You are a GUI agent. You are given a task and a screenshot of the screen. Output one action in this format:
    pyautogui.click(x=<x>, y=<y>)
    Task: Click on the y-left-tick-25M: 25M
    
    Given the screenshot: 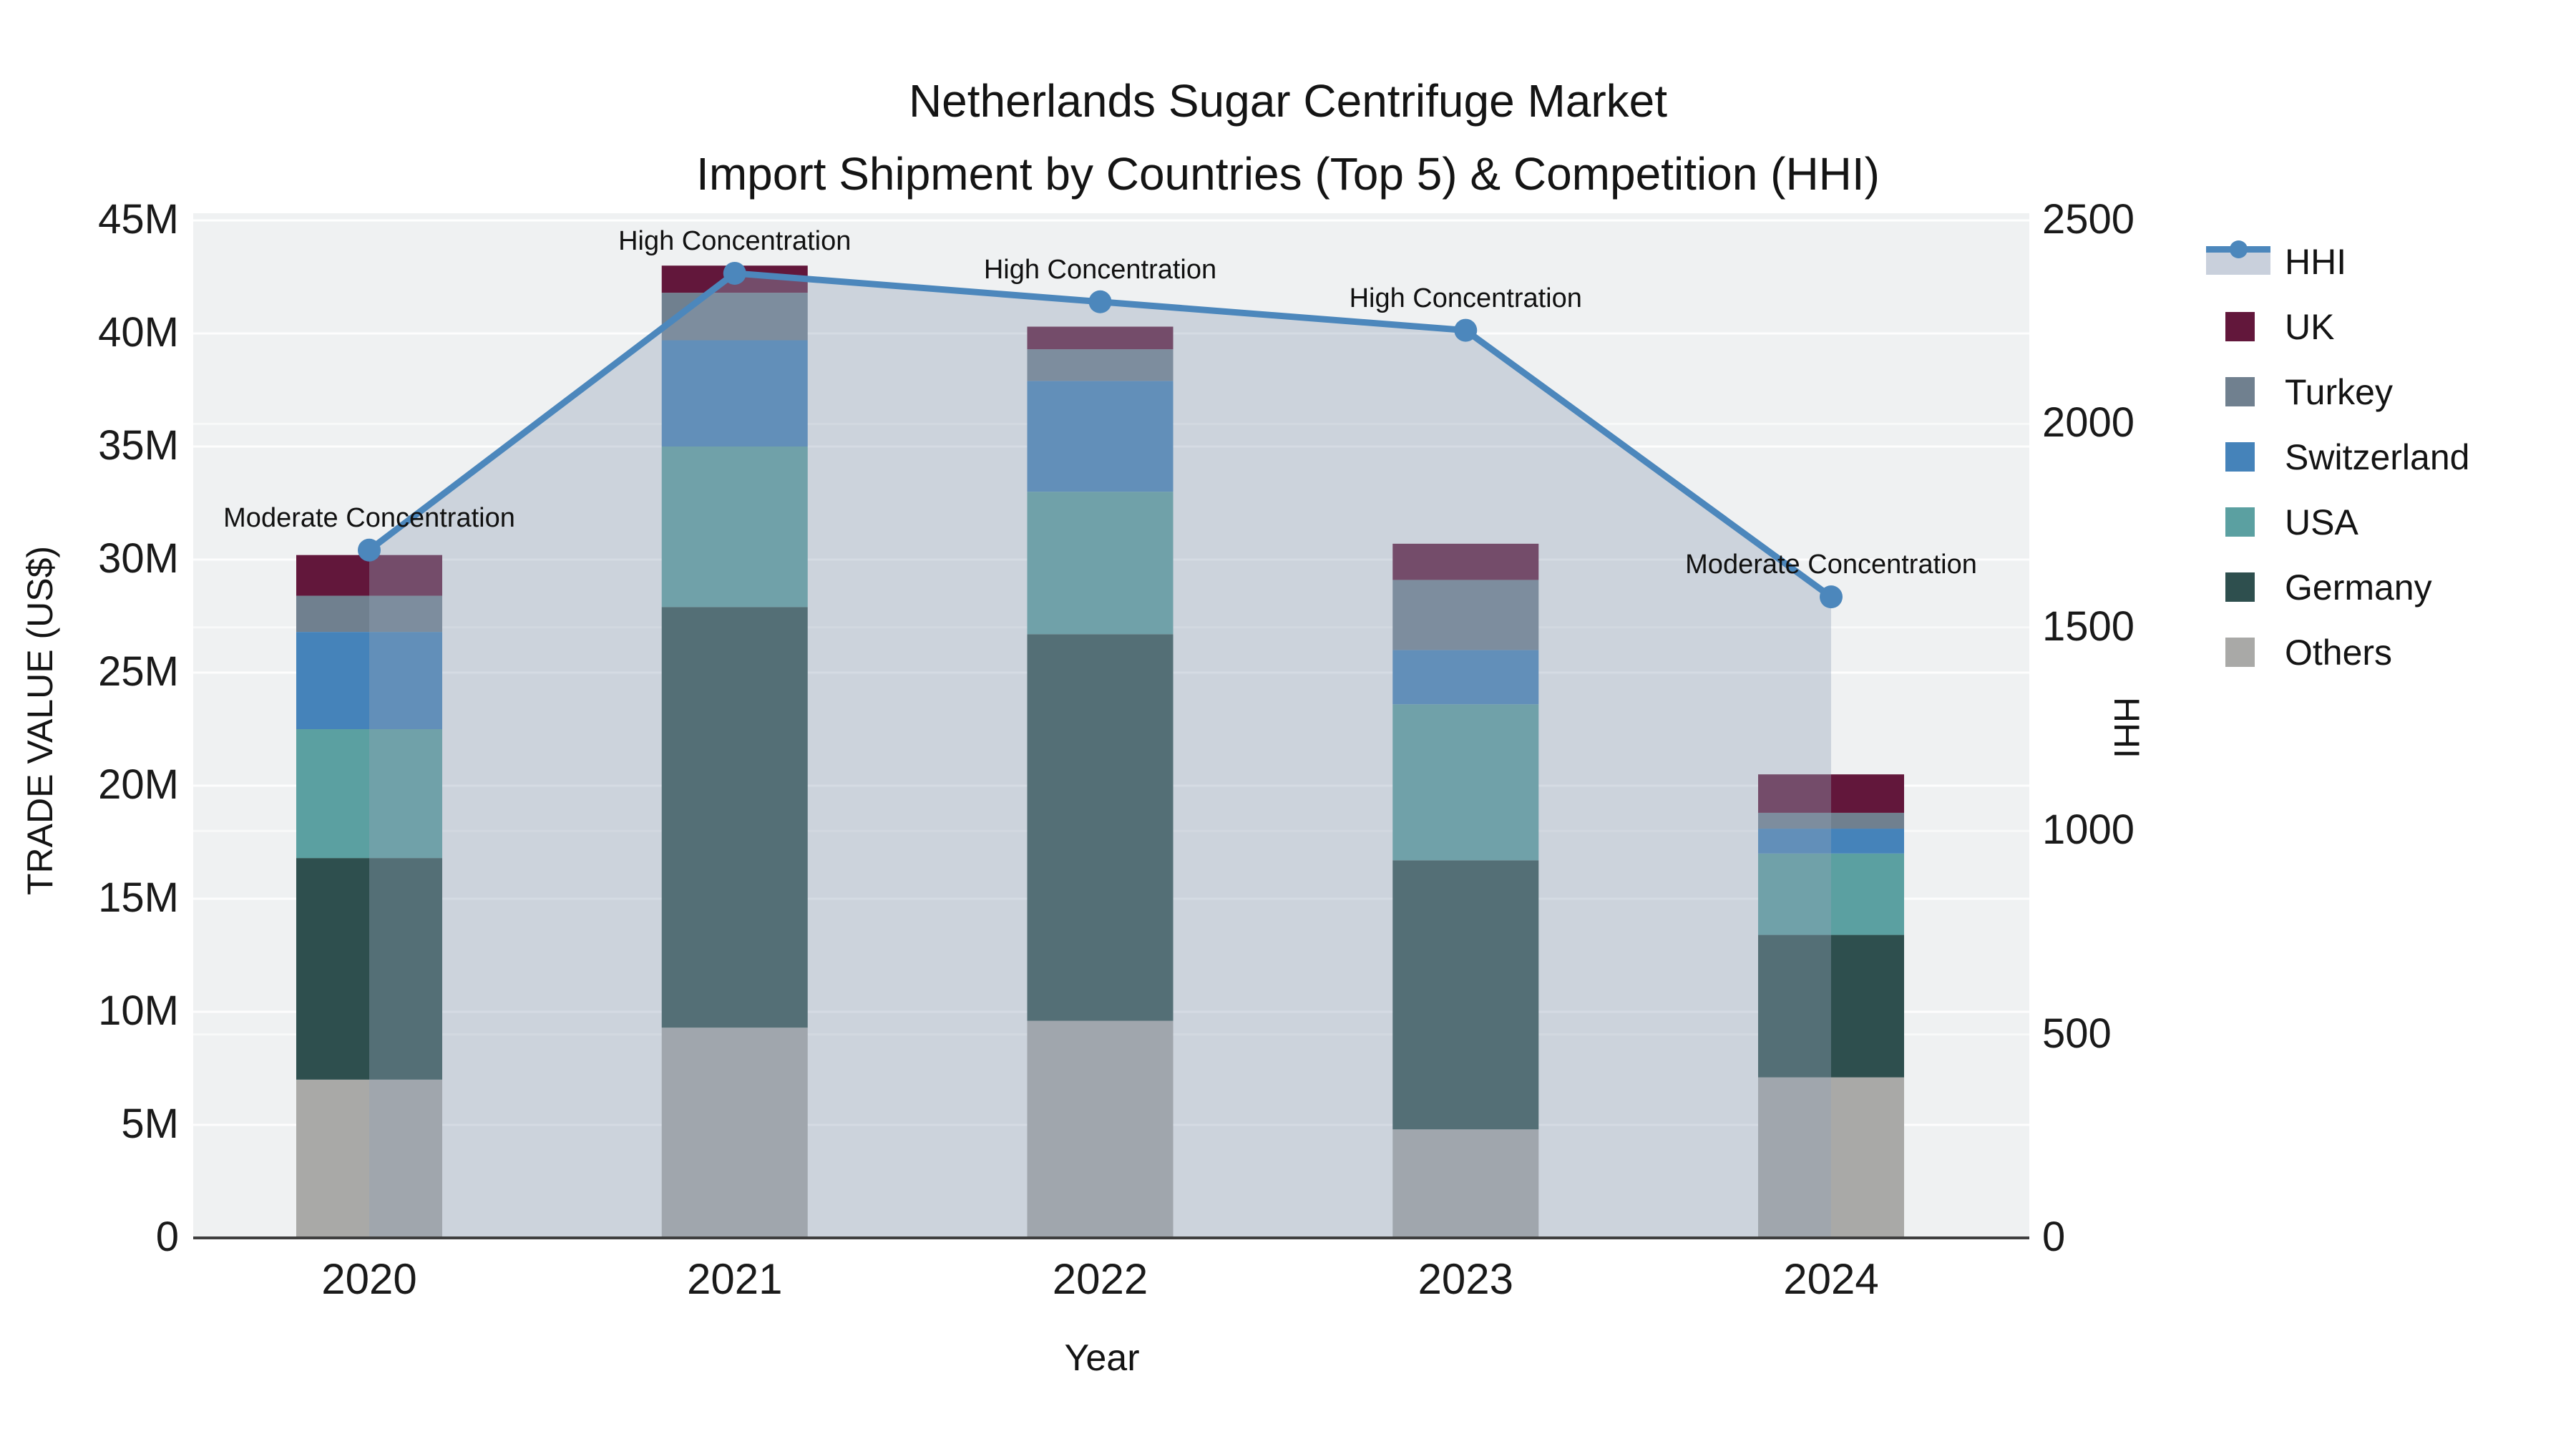 What is the action you would take?
    pyautogui.click(x=138, y=671)
    